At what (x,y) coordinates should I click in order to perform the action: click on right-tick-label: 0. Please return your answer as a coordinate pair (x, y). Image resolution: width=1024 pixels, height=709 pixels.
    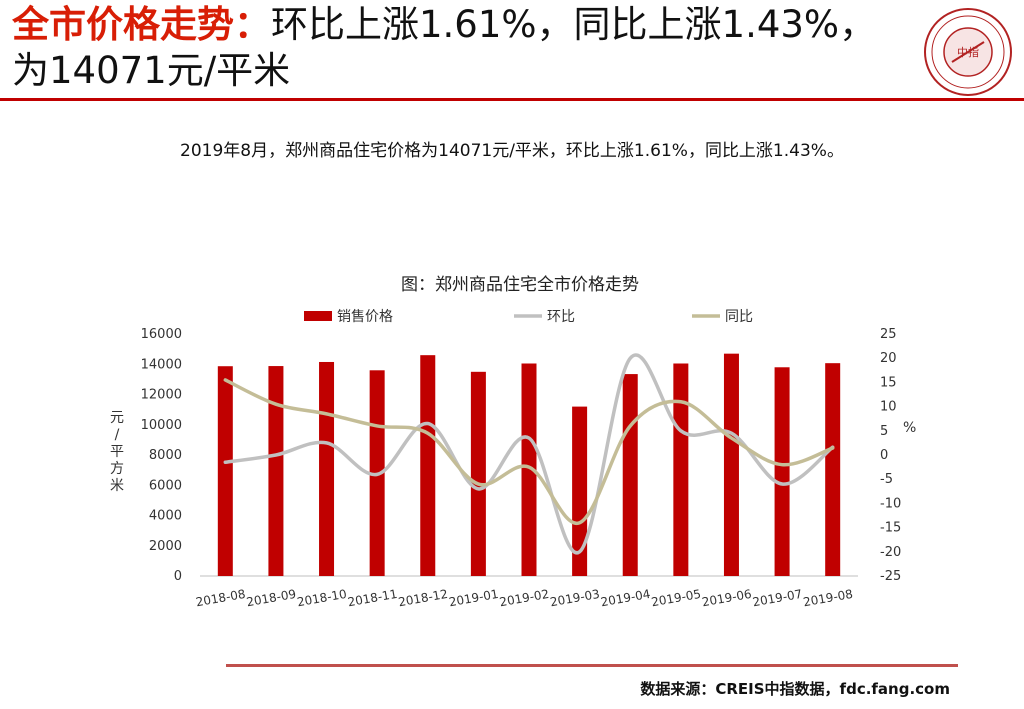
    Looking at the image, I should click on (884, 455).